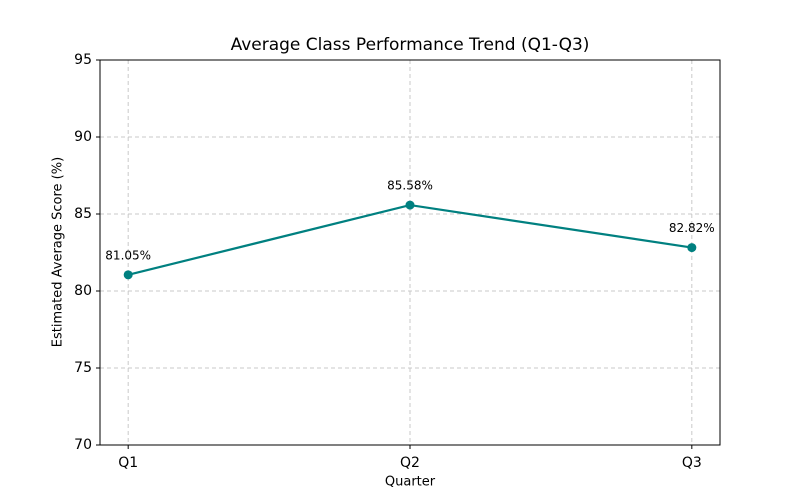  Describe the element at coordinates (410, 463) in the screenshot. I see `x-tick-label: Q2` at that location.